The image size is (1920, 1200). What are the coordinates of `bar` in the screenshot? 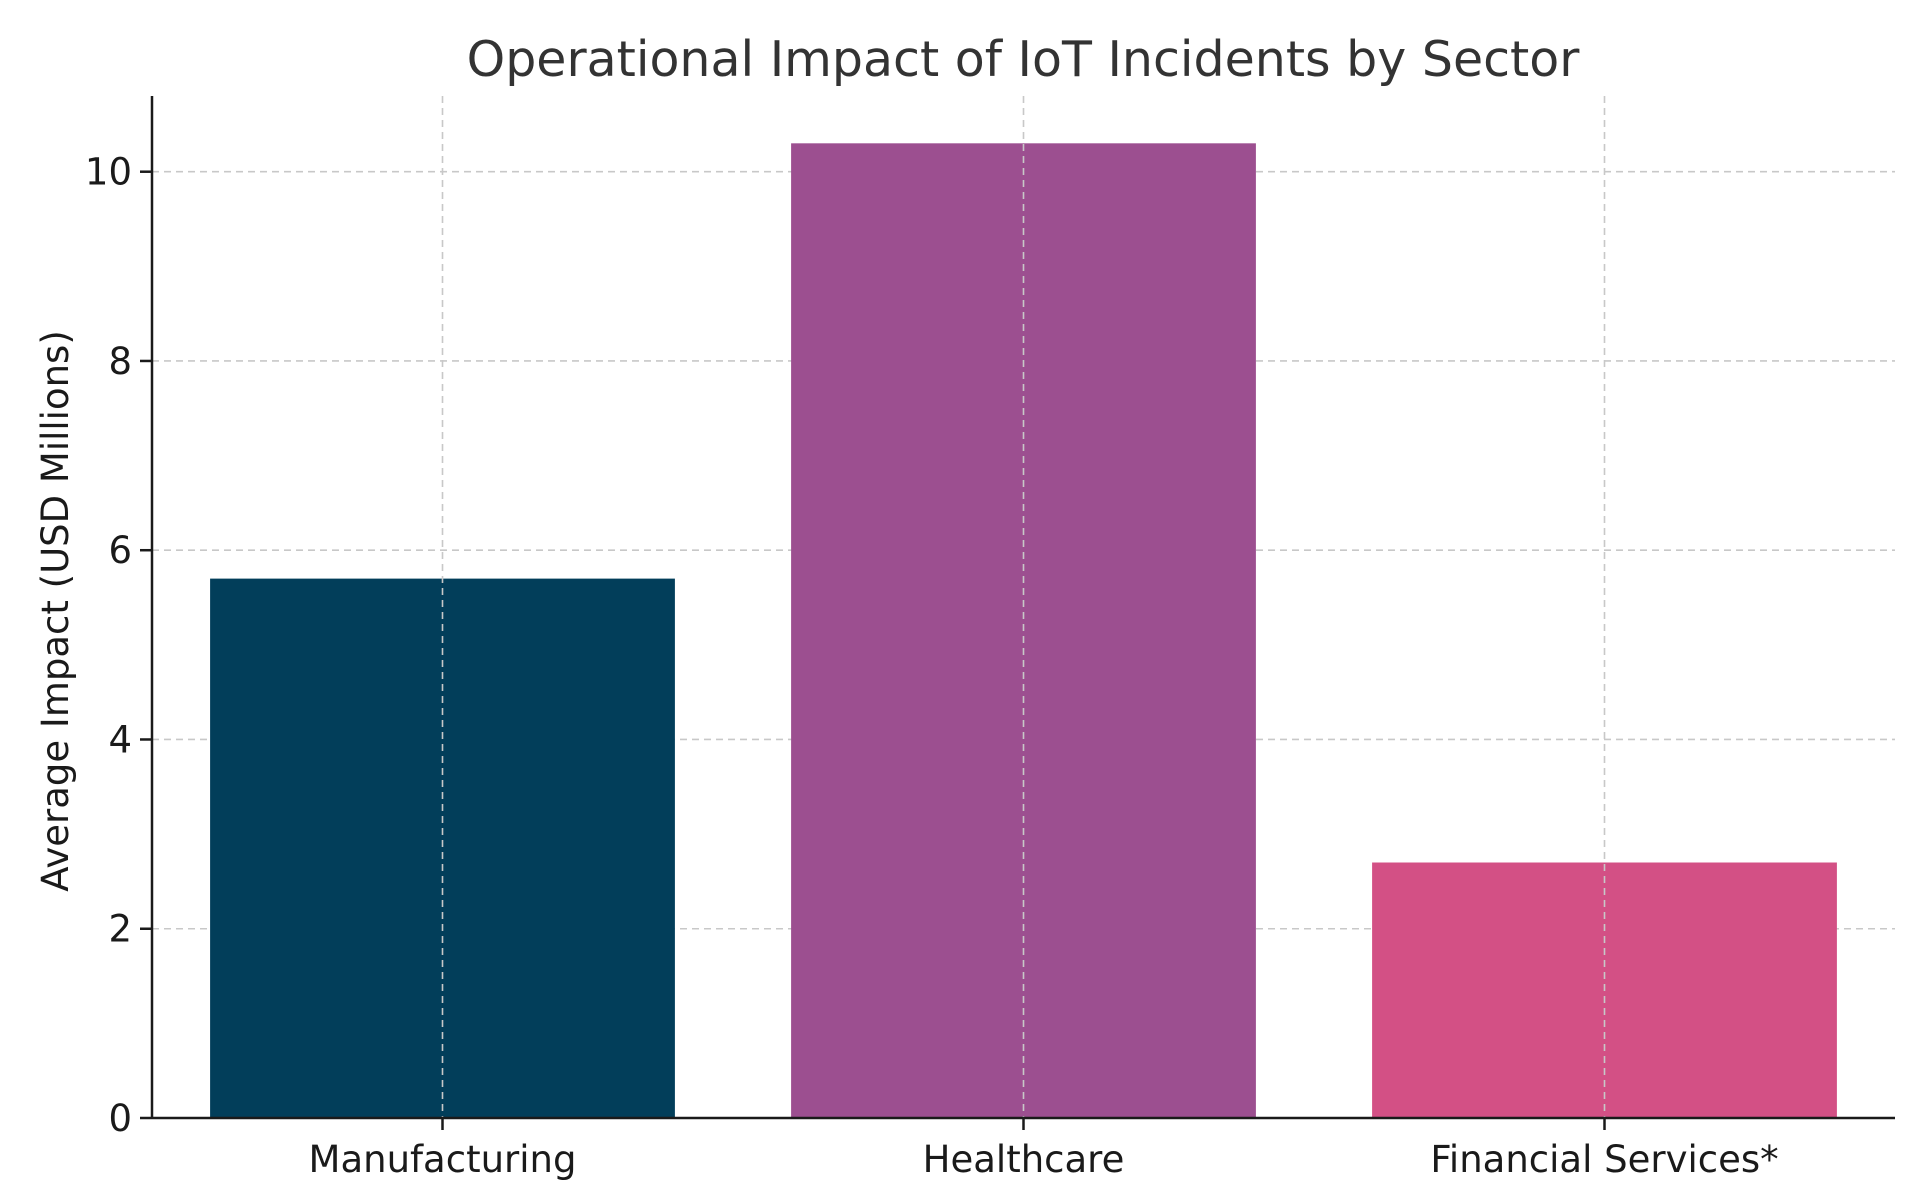 It's located at (442, 848).